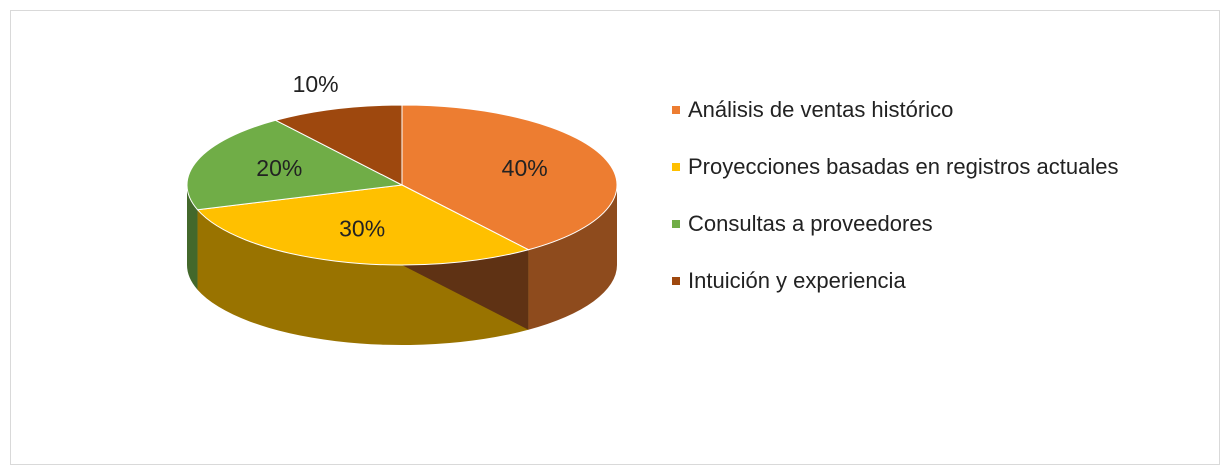 The width and height of the screenshot is (1231, 475). I want to click on legend-label: Intuición y experiencia, so click(797, 280).